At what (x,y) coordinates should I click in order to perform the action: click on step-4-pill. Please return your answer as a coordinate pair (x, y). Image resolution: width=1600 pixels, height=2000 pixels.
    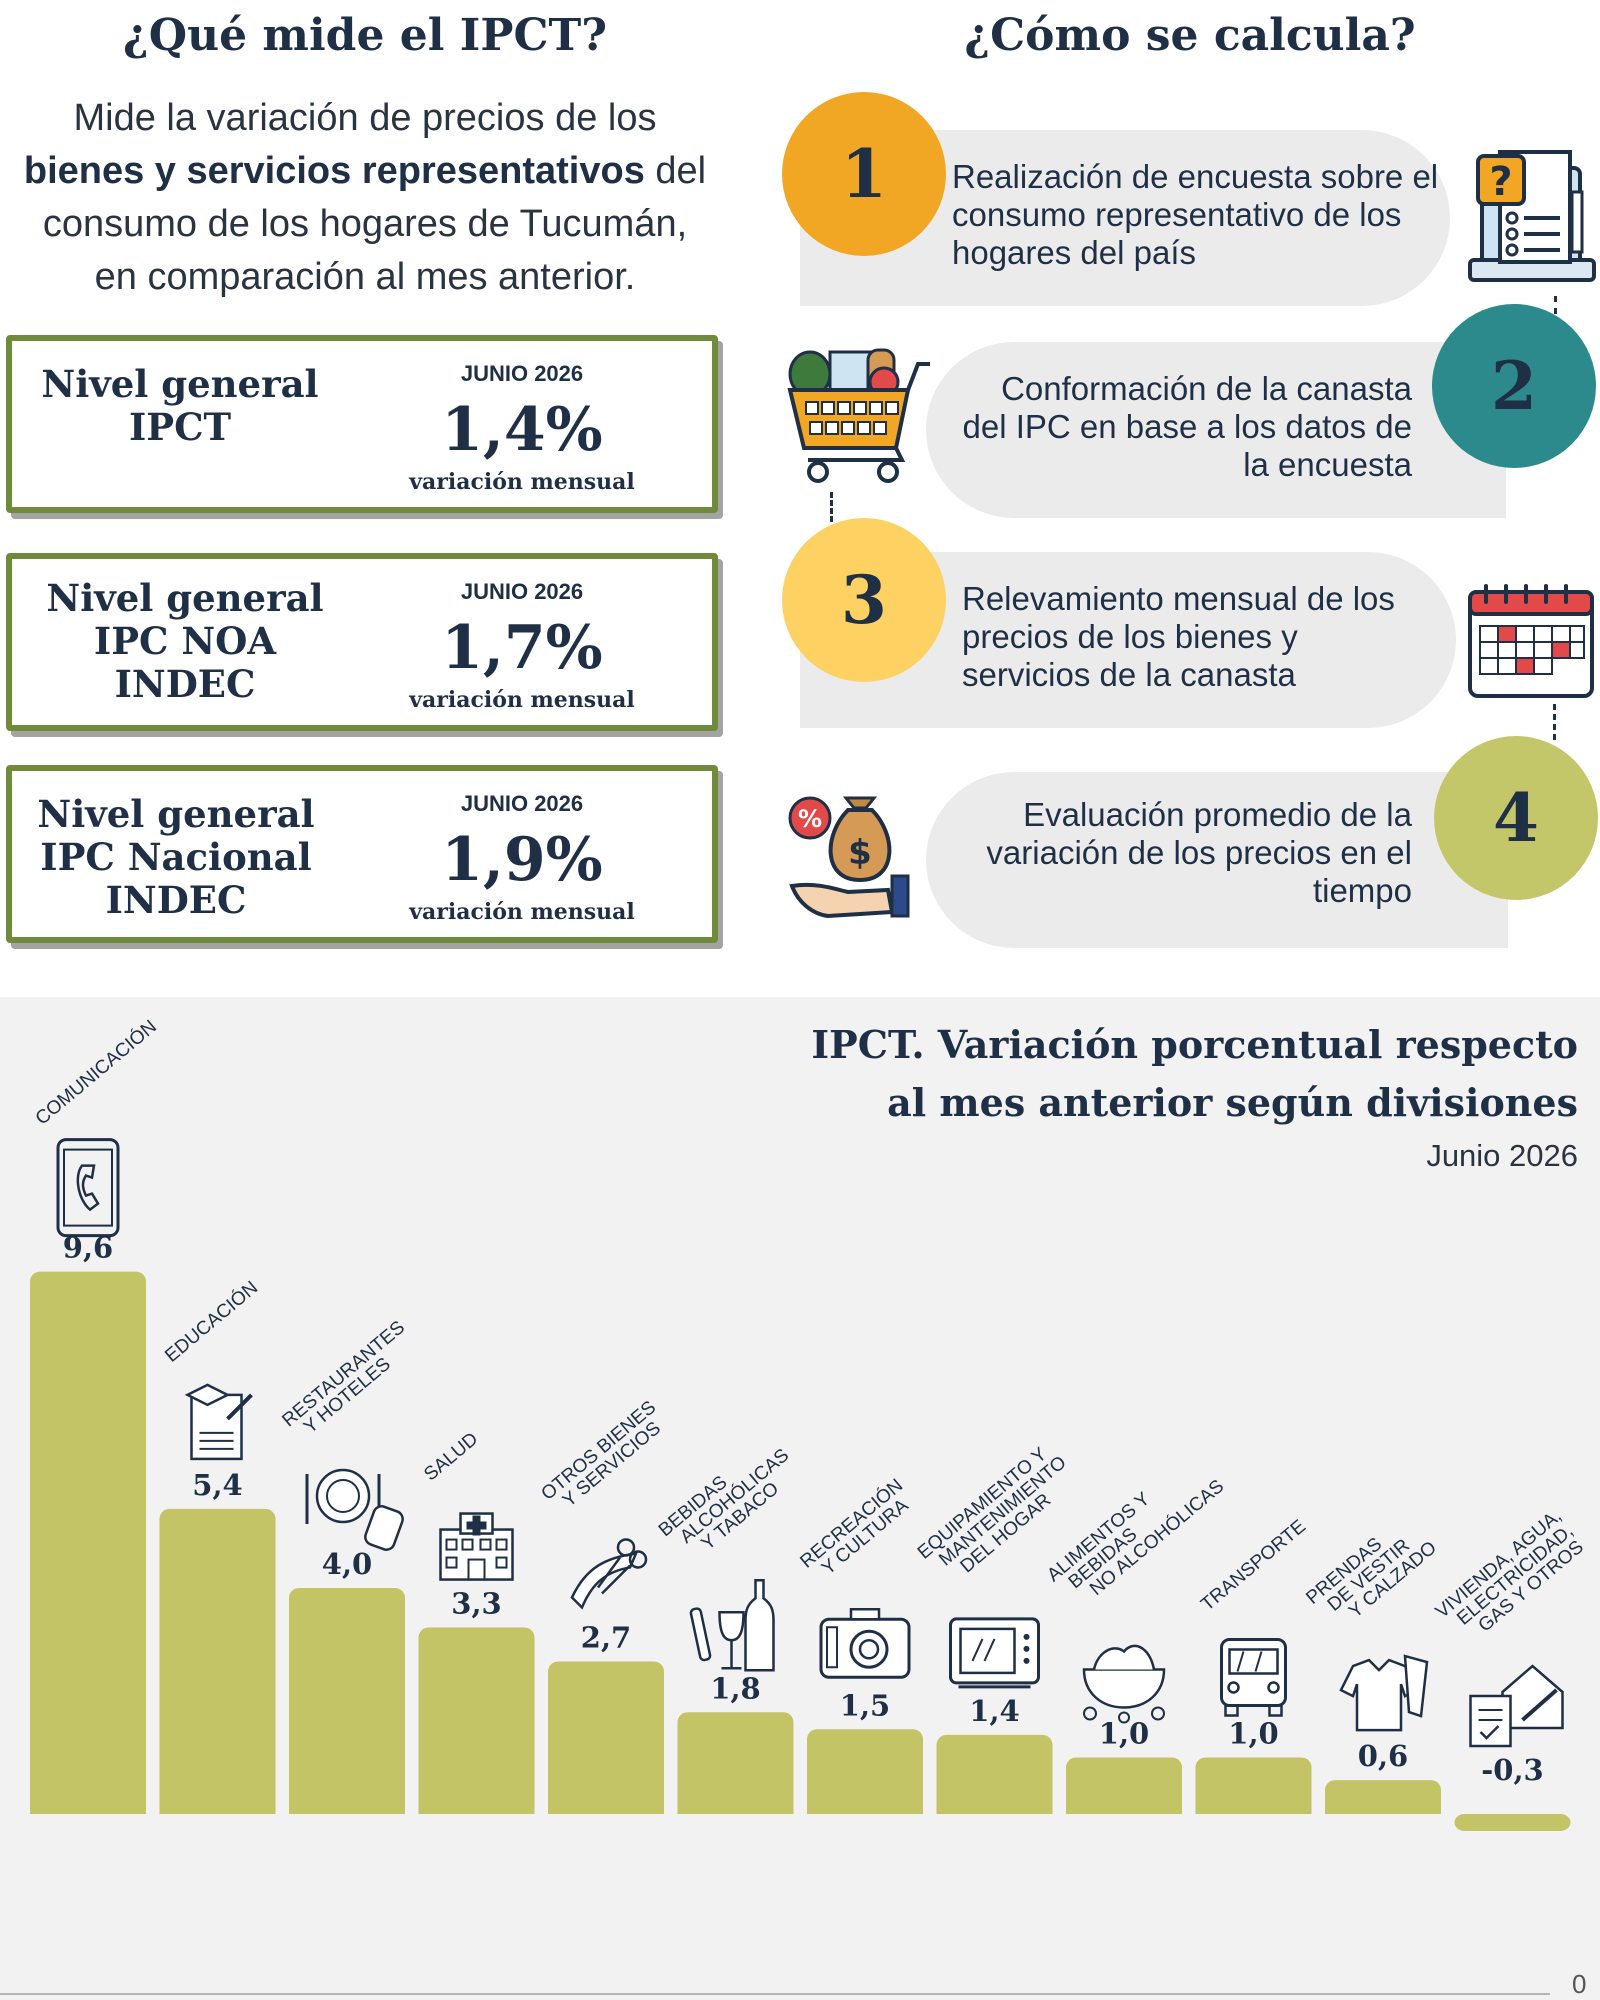
    Looking at the image, I should click on (1217, 860).